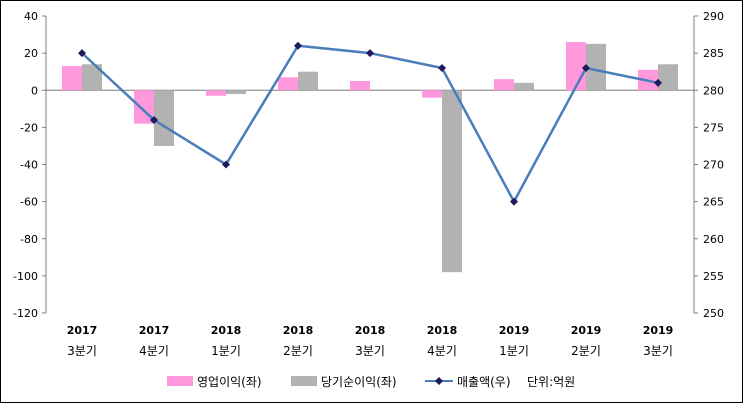  I want to click on legend-swatch-net-income, so click(304, 381).